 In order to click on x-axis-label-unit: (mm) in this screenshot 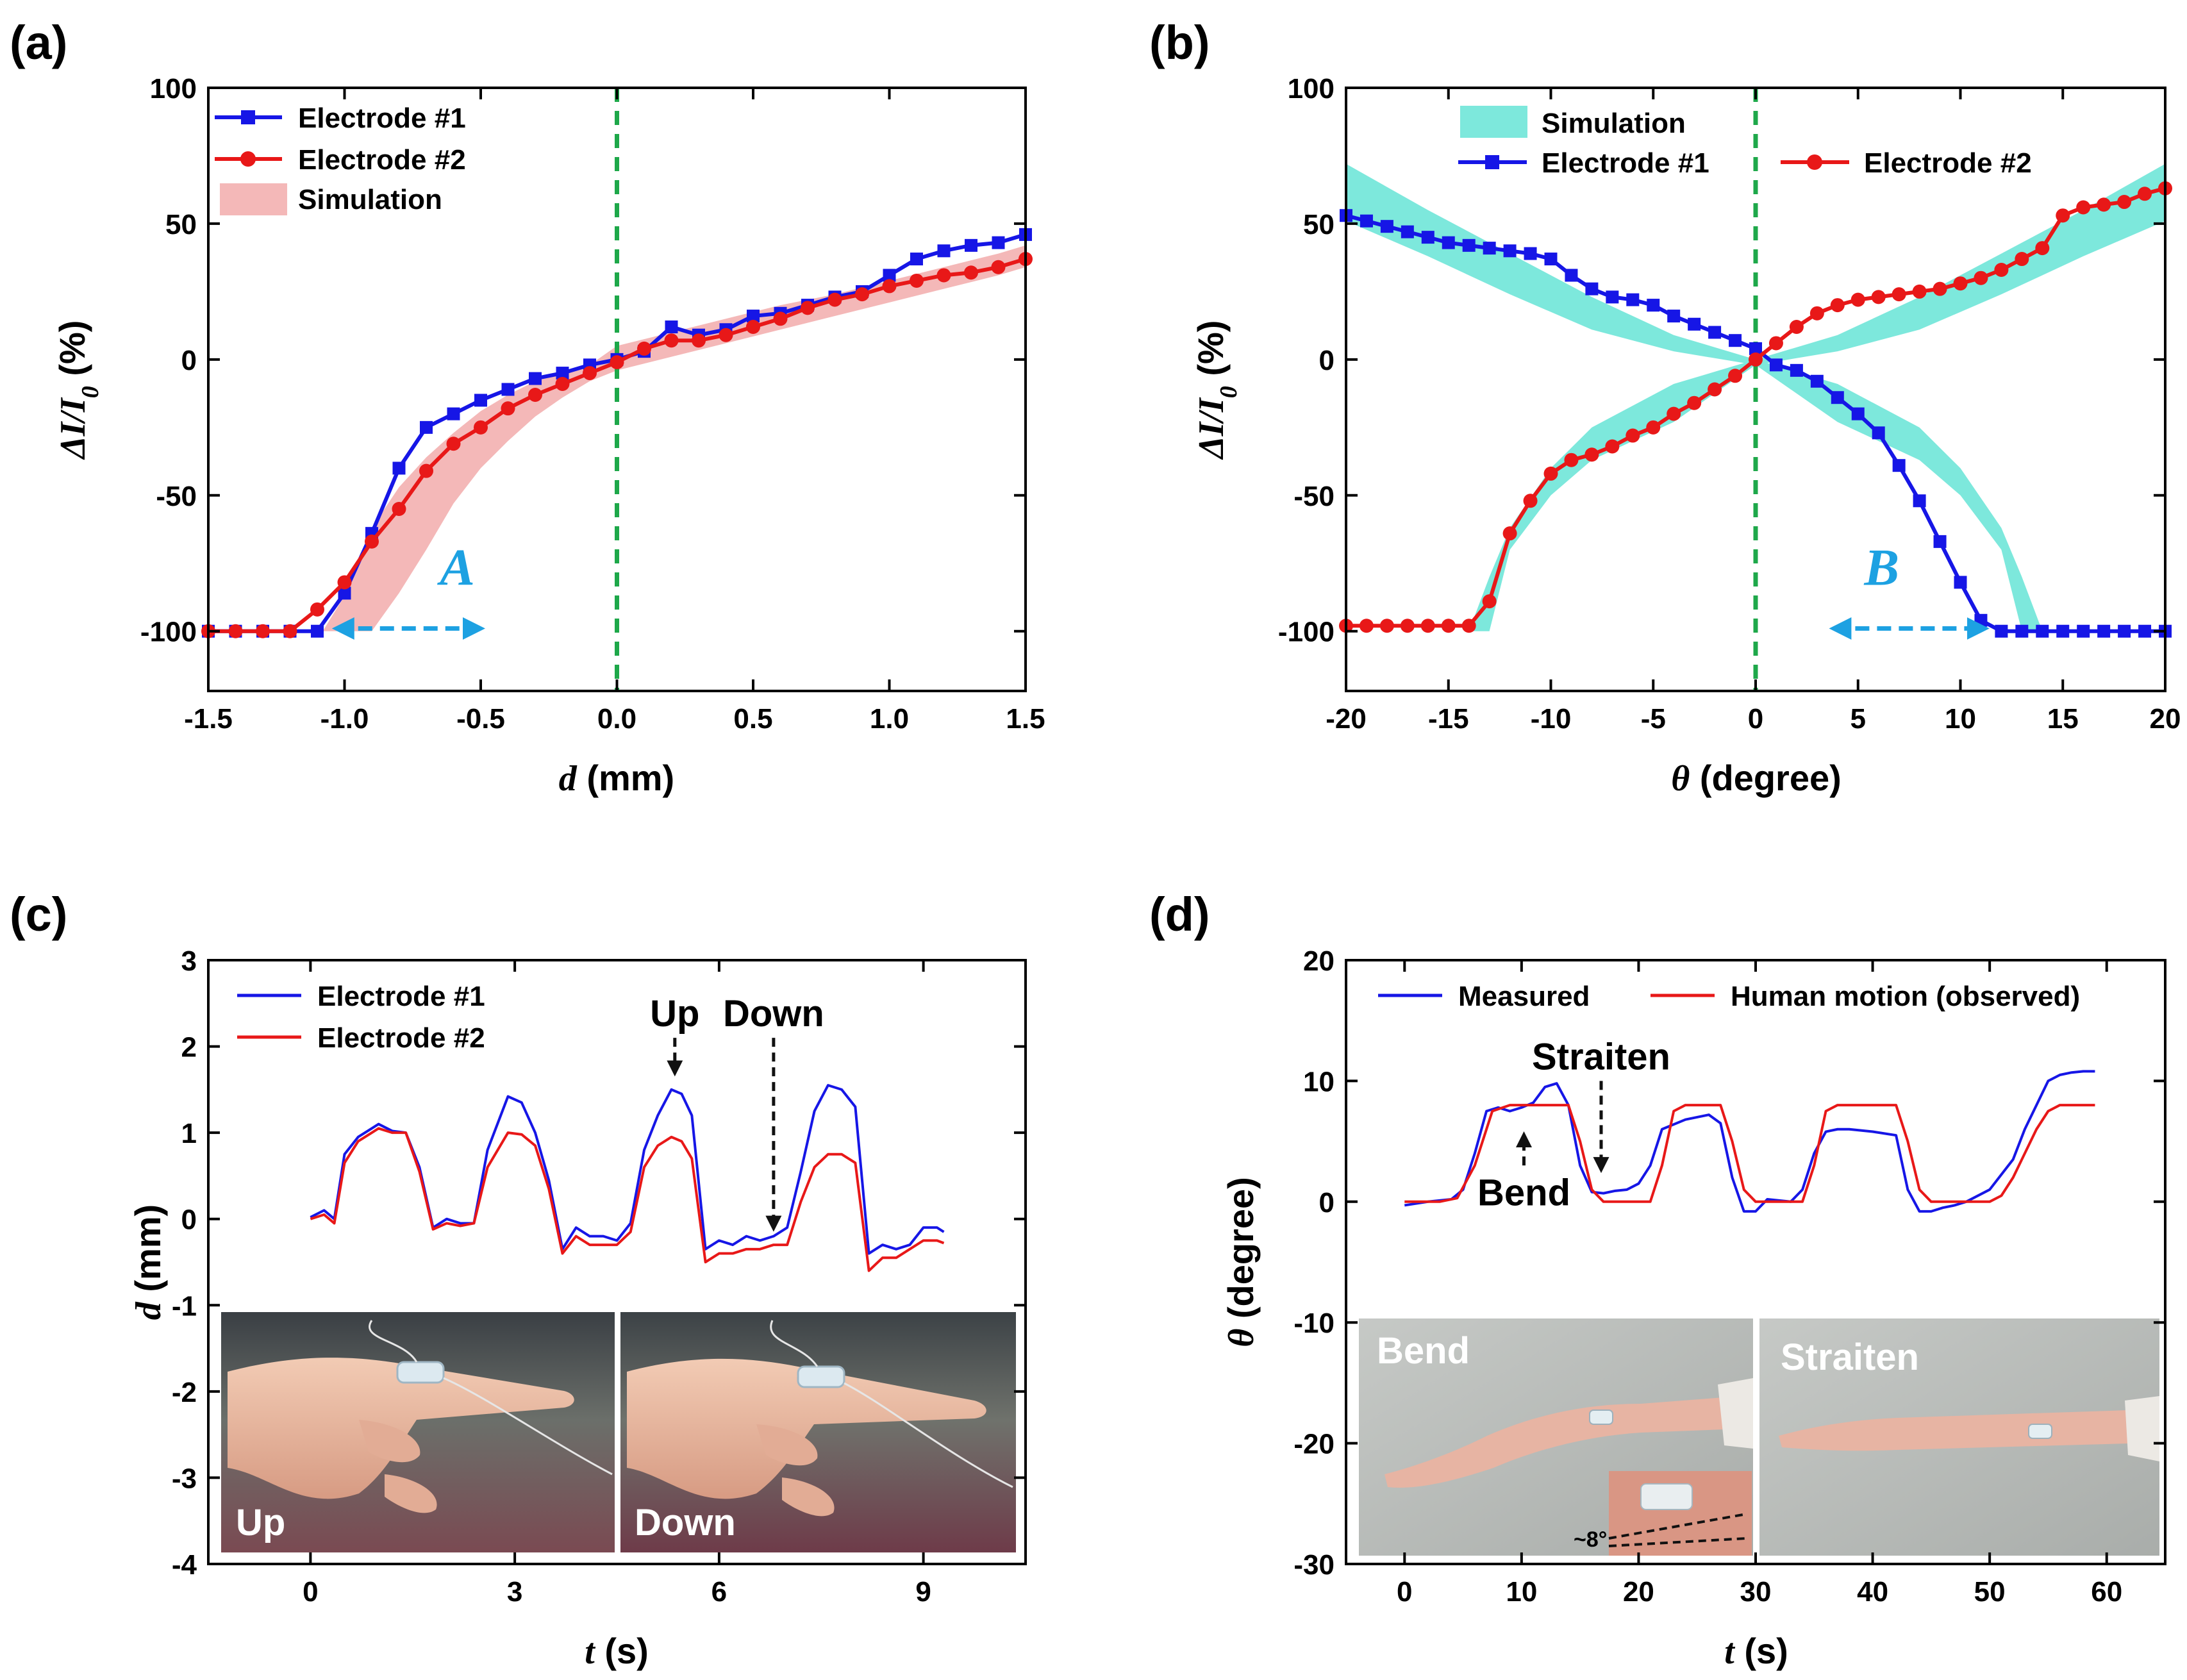, I will do `click(625, 778)`.